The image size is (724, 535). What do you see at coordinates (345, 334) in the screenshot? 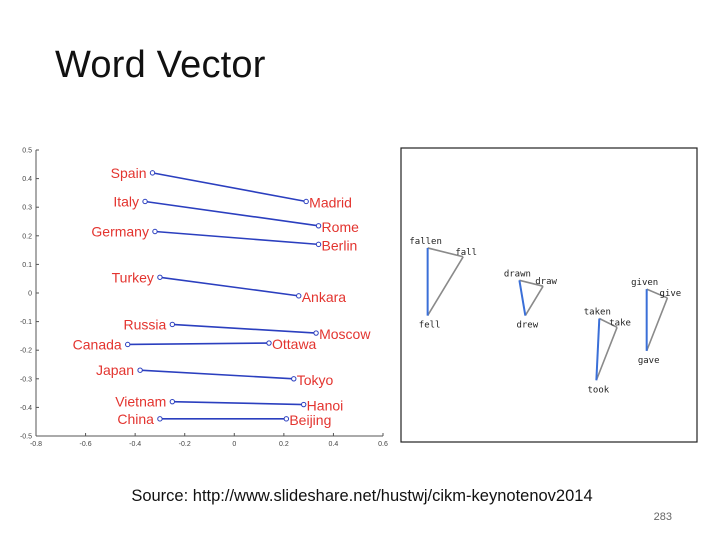
I see `capital-label: Moscow` at bounding box center [345, 334].